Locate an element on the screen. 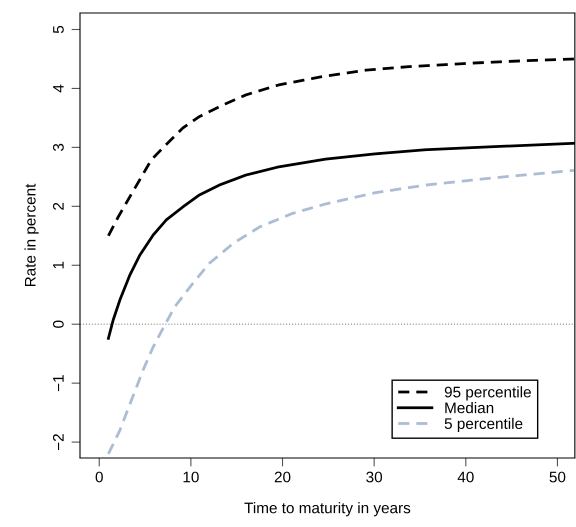  x-tick-label: 50 is located at coordinates (558, 477).